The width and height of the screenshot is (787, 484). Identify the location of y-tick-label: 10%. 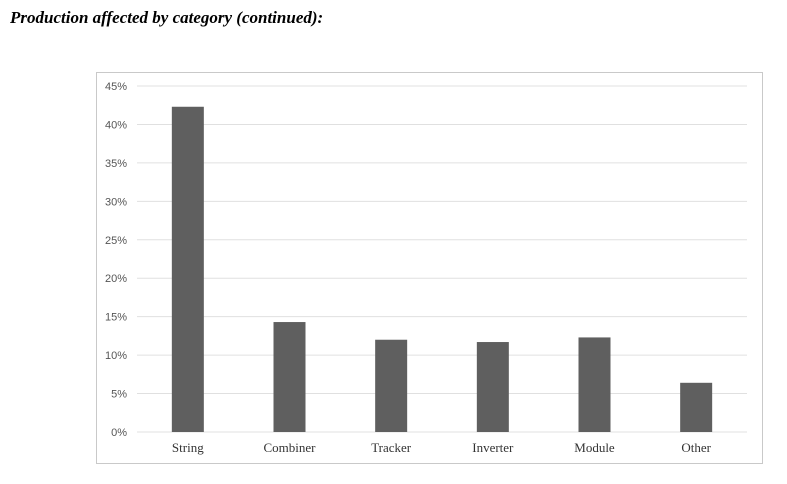
(116, 356).